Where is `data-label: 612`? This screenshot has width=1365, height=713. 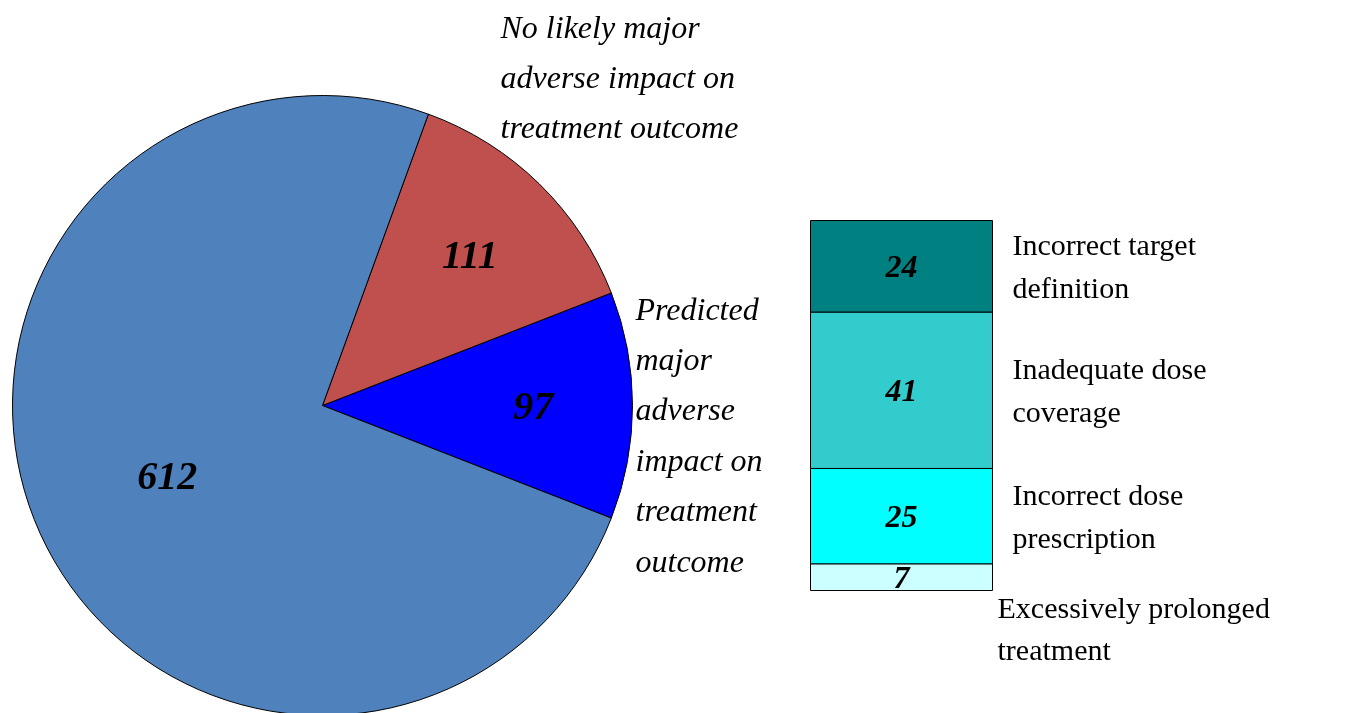
data-label: 612 is located at coordinates (167, 475).